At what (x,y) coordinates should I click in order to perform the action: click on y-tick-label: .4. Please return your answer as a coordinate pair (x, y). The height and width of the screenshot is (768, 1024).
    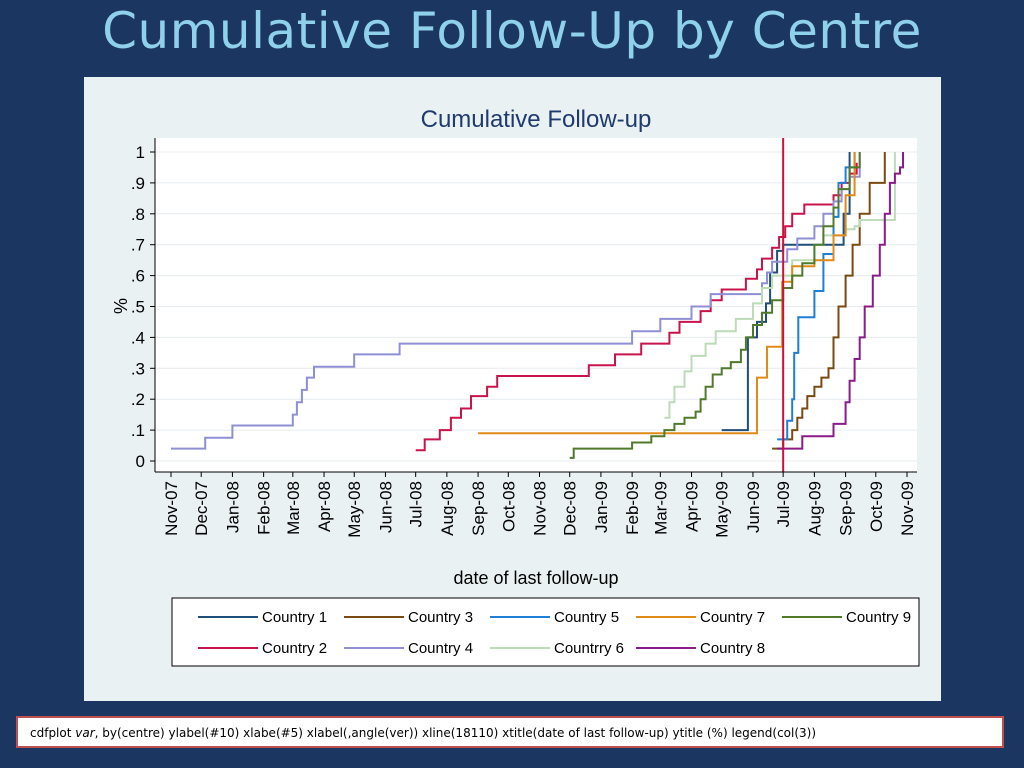
    Looking at the image, I should click on (138, 337).